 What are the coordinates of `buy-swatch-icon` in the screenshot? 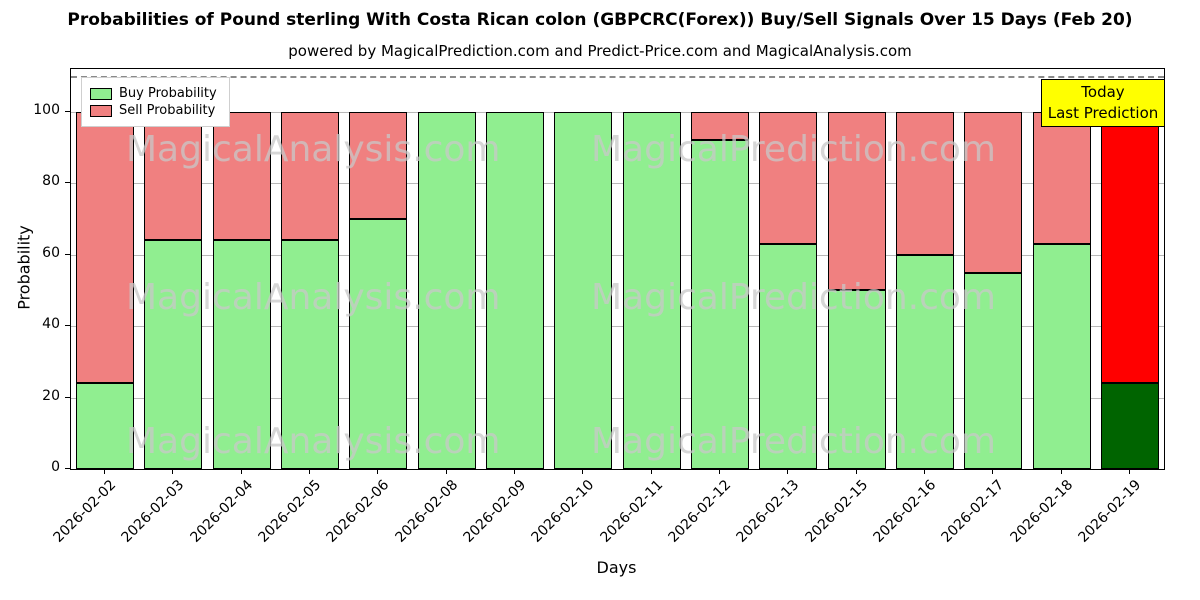 It's located at (101, 93).